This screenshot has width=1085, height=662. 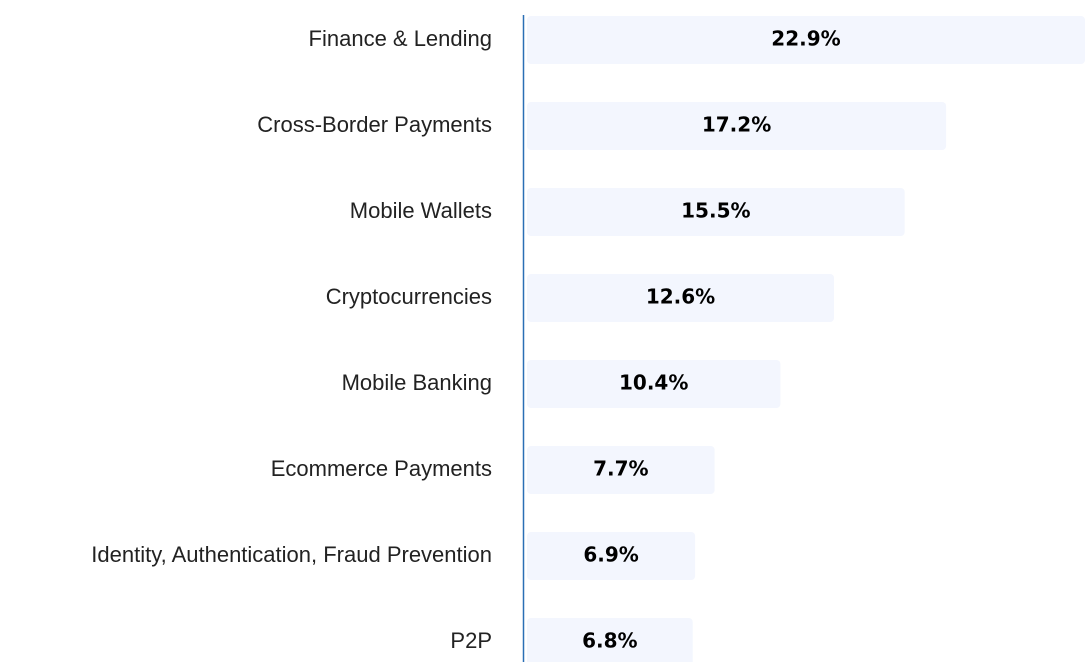 I want to click on value-label: 12.6%, so click(x=680, y=297).